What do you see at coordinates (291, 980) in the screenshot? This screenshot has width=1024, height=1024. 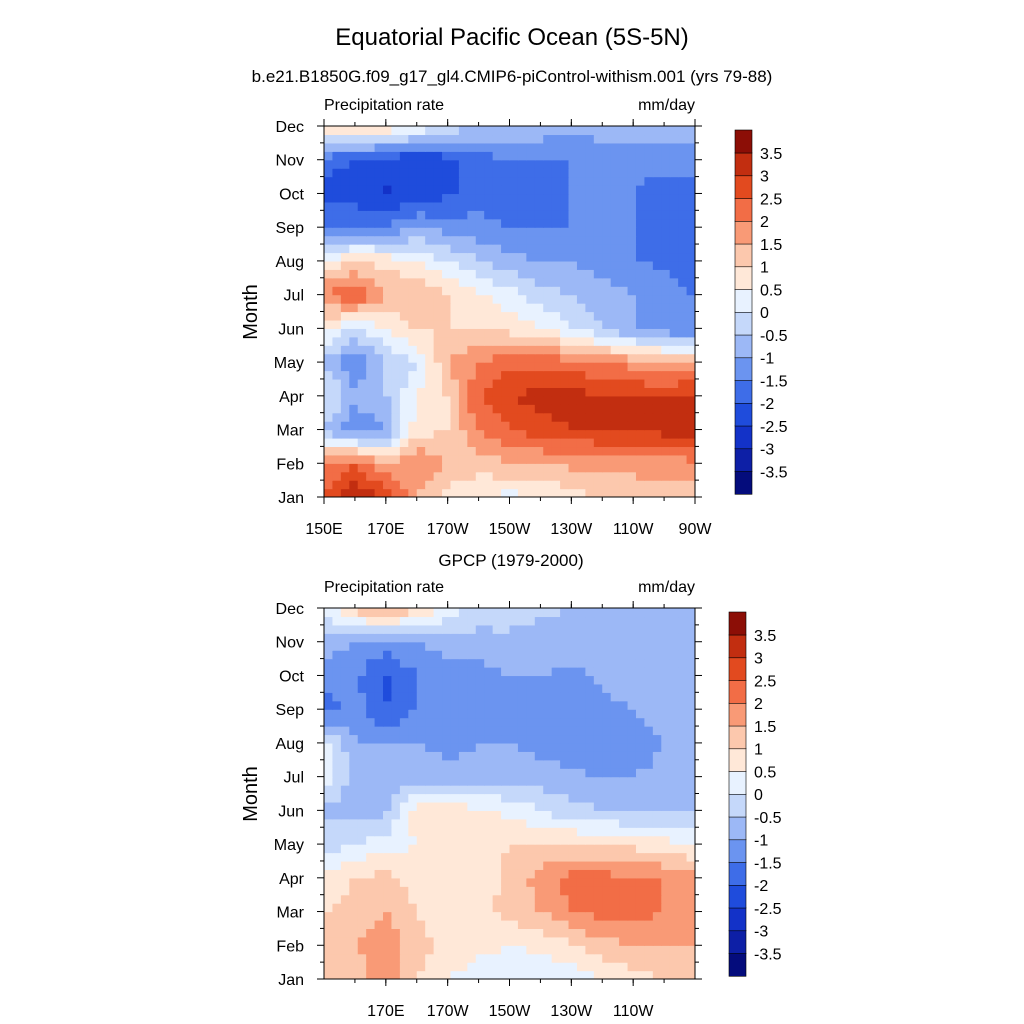 I see `y-tick-label: Jan` at bounding box center [291, 980].